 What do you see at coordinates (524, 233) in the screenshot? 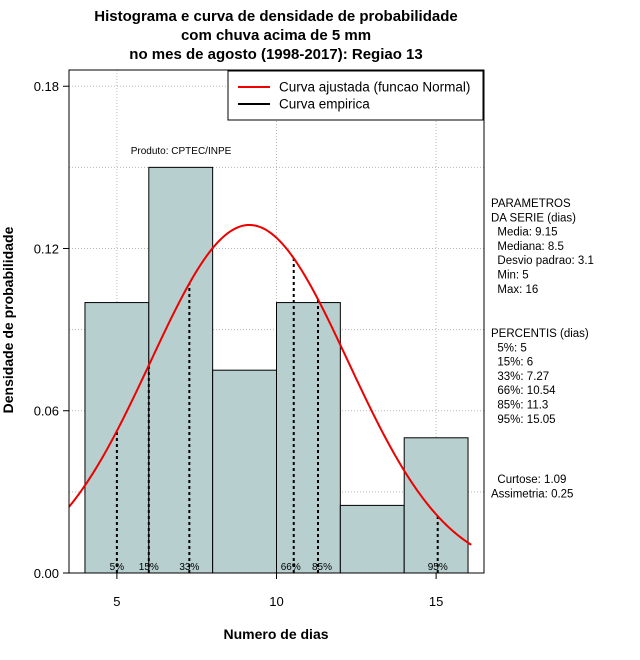
I see `parametros-line-2: Media: 9.15` at bounding box center [524, 233].